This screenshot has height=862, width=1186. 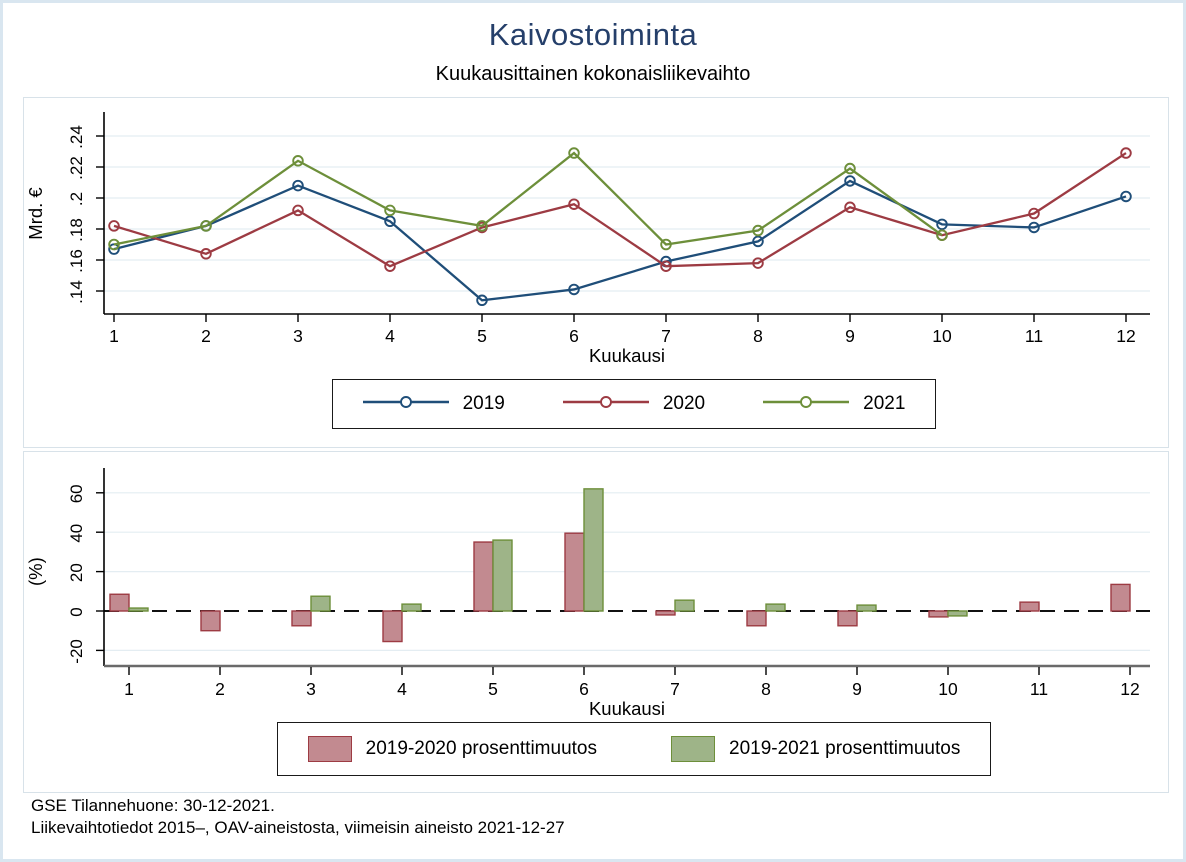 I want to click on y-axis: -20 0 20 40 60 (%), so click(x=65, y=567).